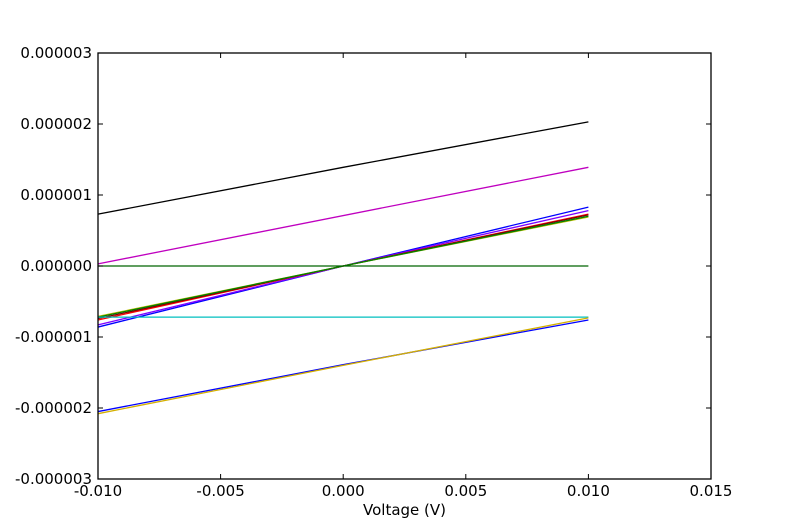 The width and height of the screenshot is (790, 532). What do you see at coordinates (465, 491) in the screenshot?
I see `x-tick-label: 0.005` at bounding box center [465, 491].